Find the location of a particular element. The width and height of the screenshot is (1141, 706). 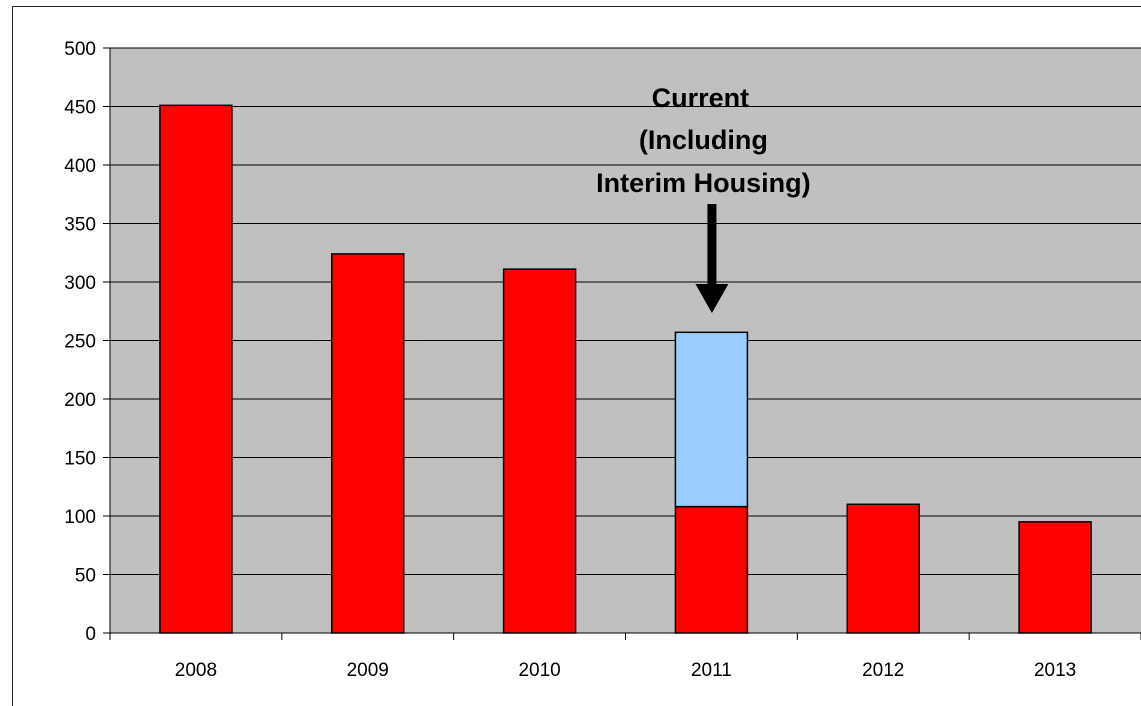

y-tick-label-200: 200 is located at coordinates (80, 400).